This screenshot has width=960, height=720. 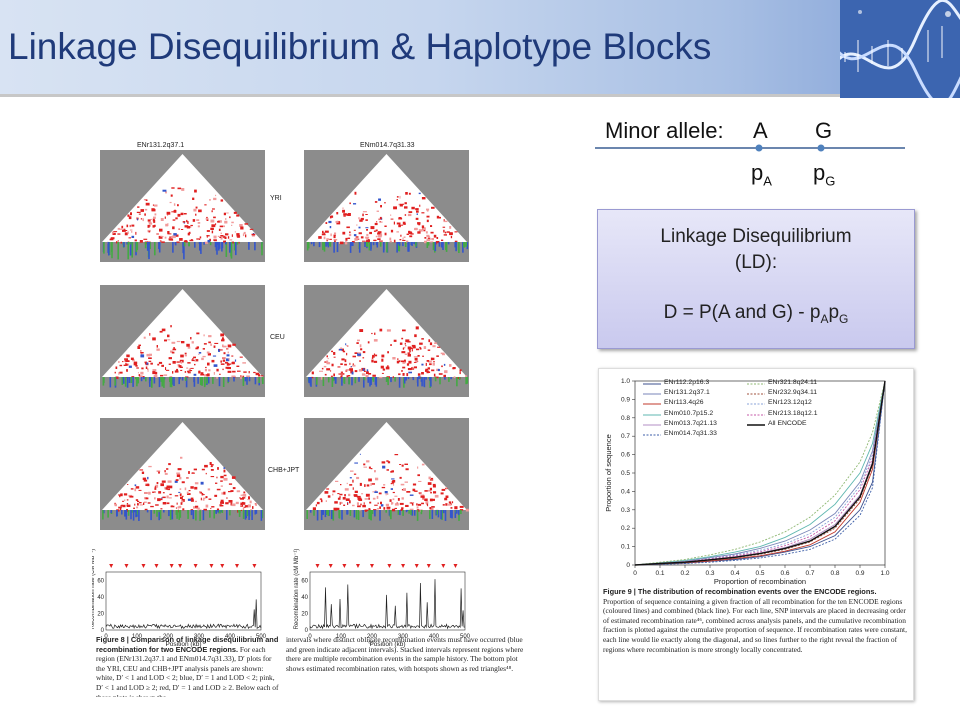 What do you see at coordinates (787, 423) in the screenshot?
I see `legend-entry: All ENCODE` at bounding box center [787, 423].